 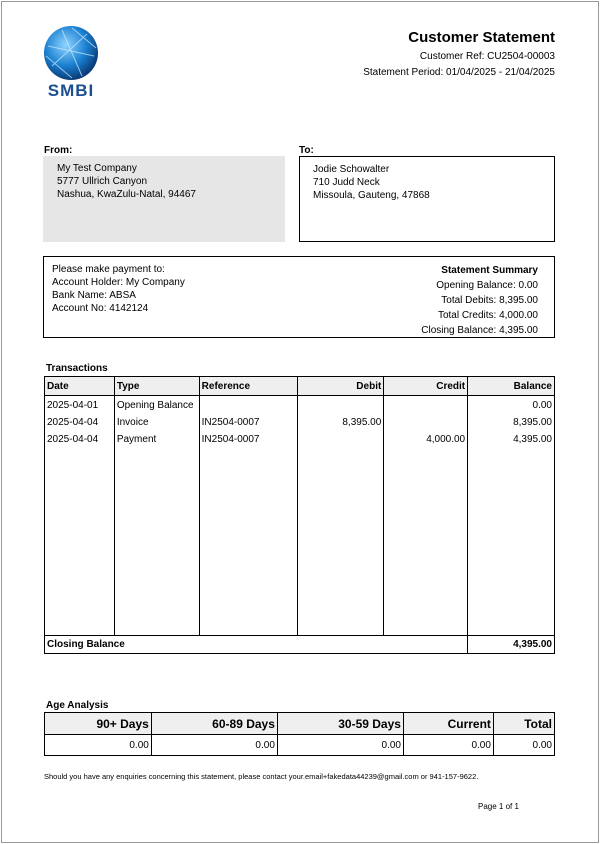 What do you see at coordinates (487, 56) in the screenshot?
I see `customer-ref: Customer Ref: CU2504-00003` at bounding box center [487, 56].